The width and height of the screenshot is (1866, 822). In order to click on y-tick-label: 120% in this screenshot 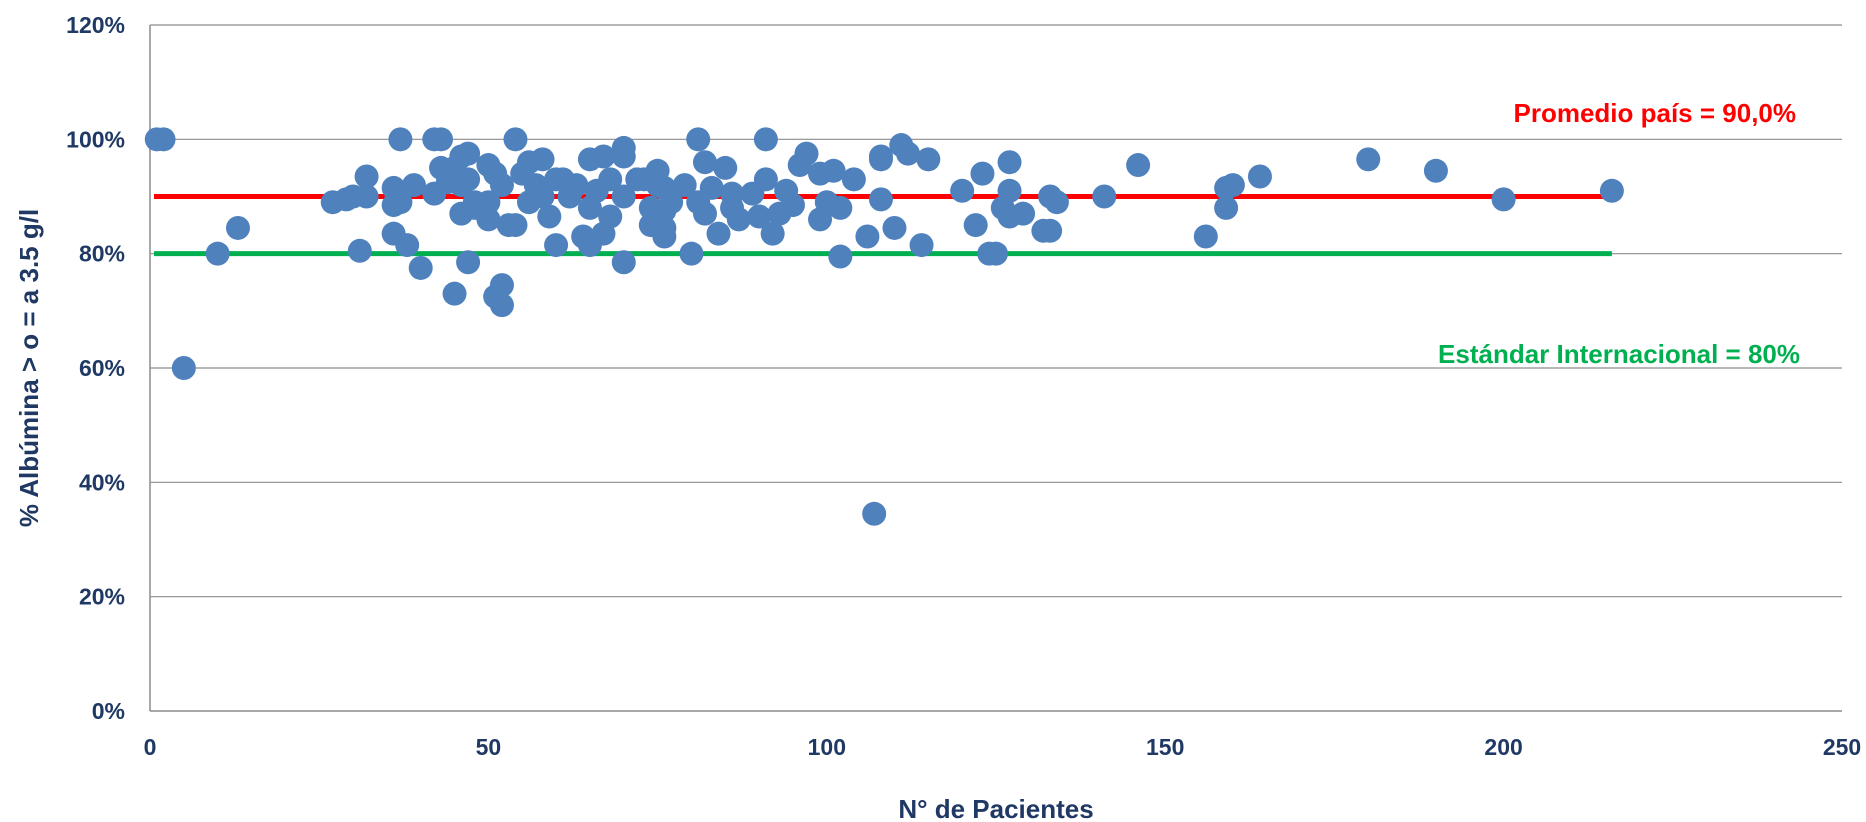, I will do `click(95, 25)`.